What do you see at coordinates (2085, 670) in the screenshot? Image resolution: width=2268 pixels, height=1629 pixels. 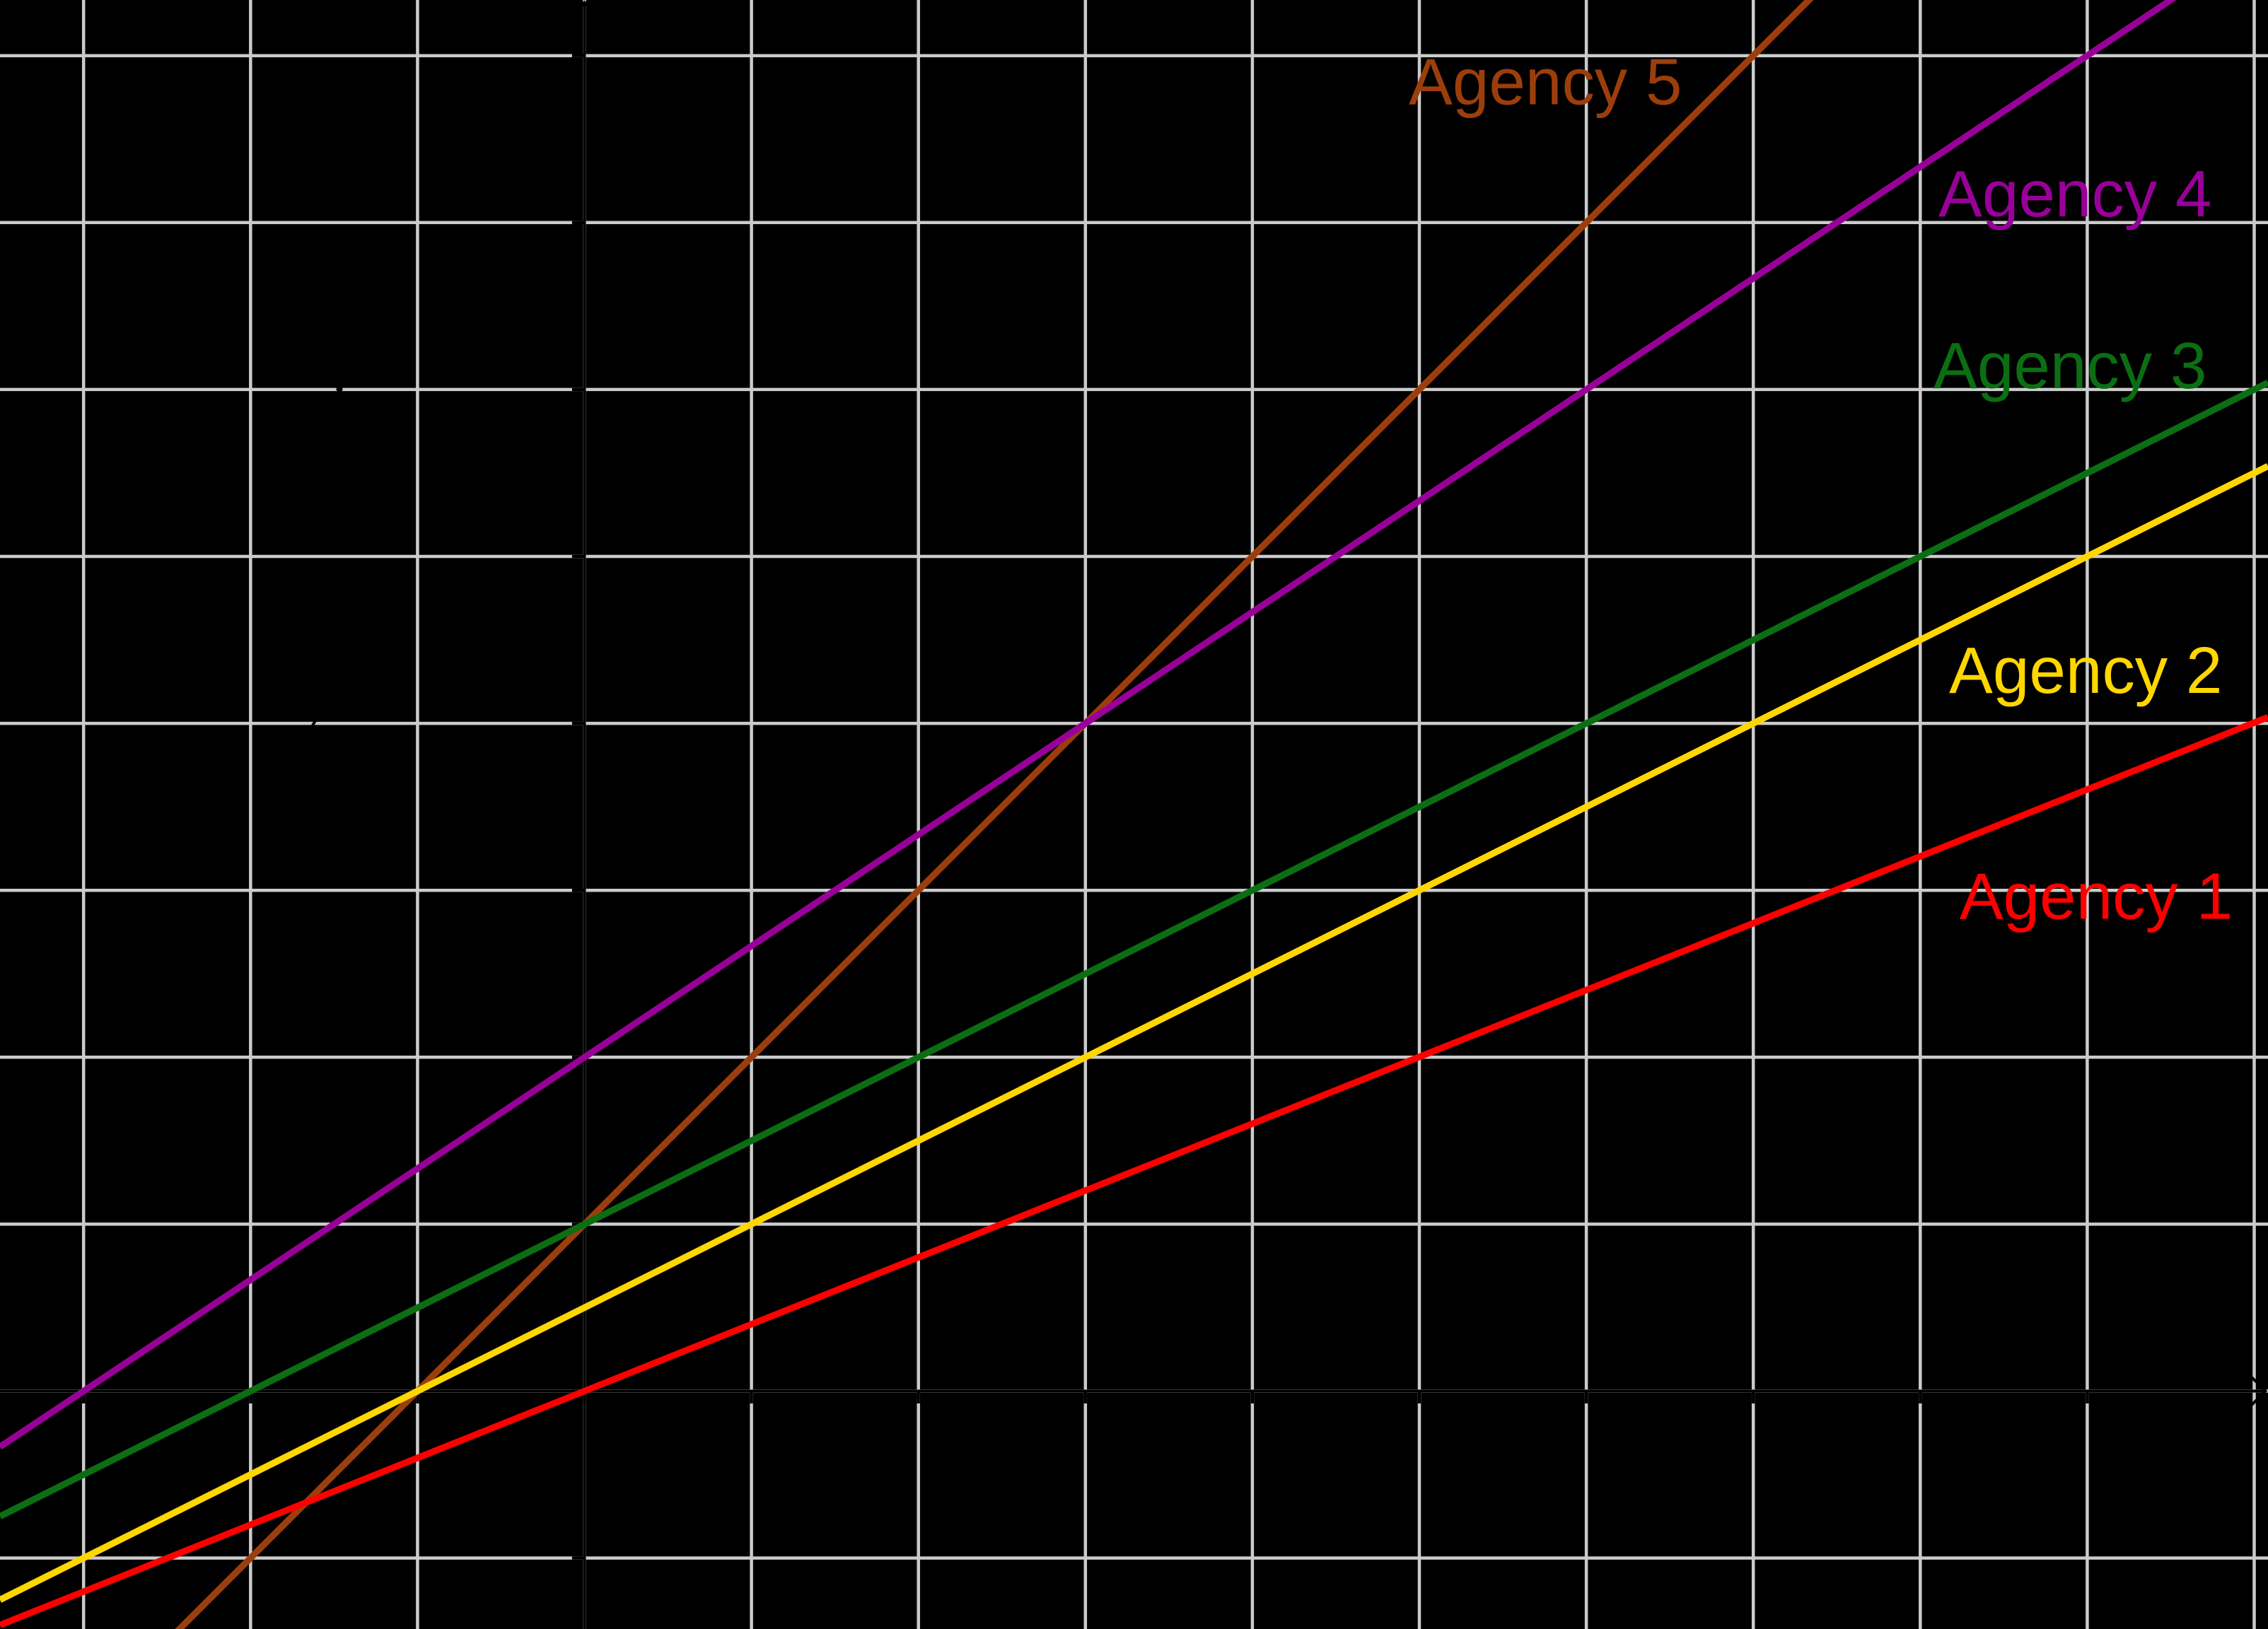 I see `svg-text: Agency 2` at bounding box center [2085, 670].